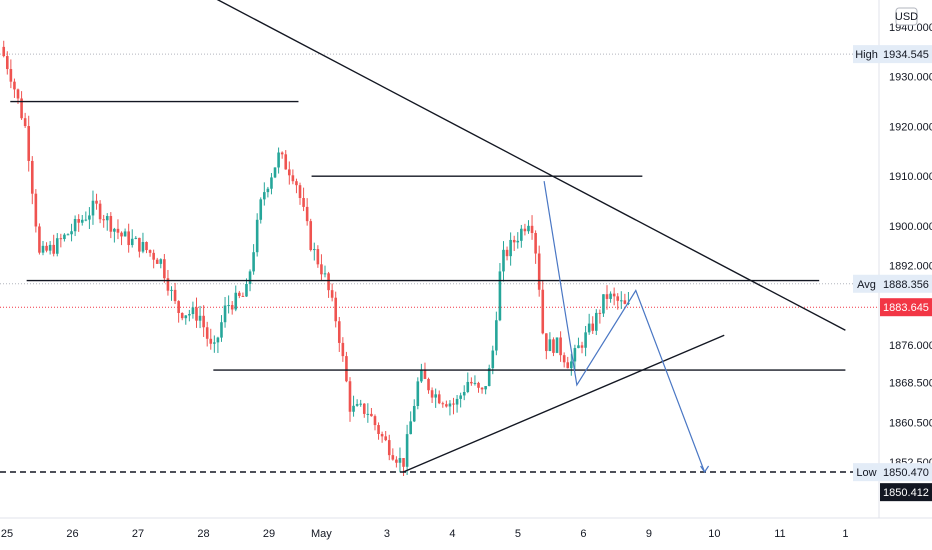 Image resolution: width=932 pixels, height=550 pixels. I want to click on high-tag-label: High, so click(866, 55).